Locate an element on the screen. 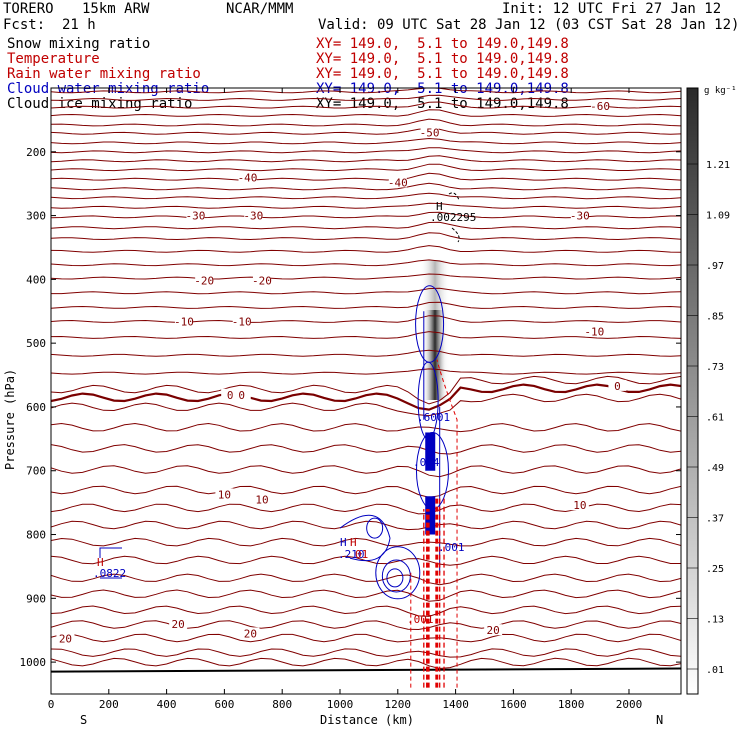  temperature-contour-label: -40 is located at coordinates (398, 182).